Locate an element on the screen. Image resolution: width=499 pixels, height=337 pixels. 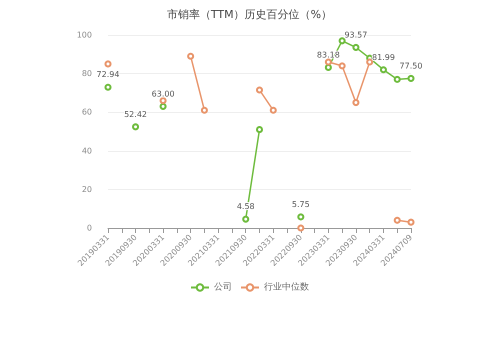
chart-title: 市销率（TTM）历史百分位（%） is located at coordinates (249, 14).